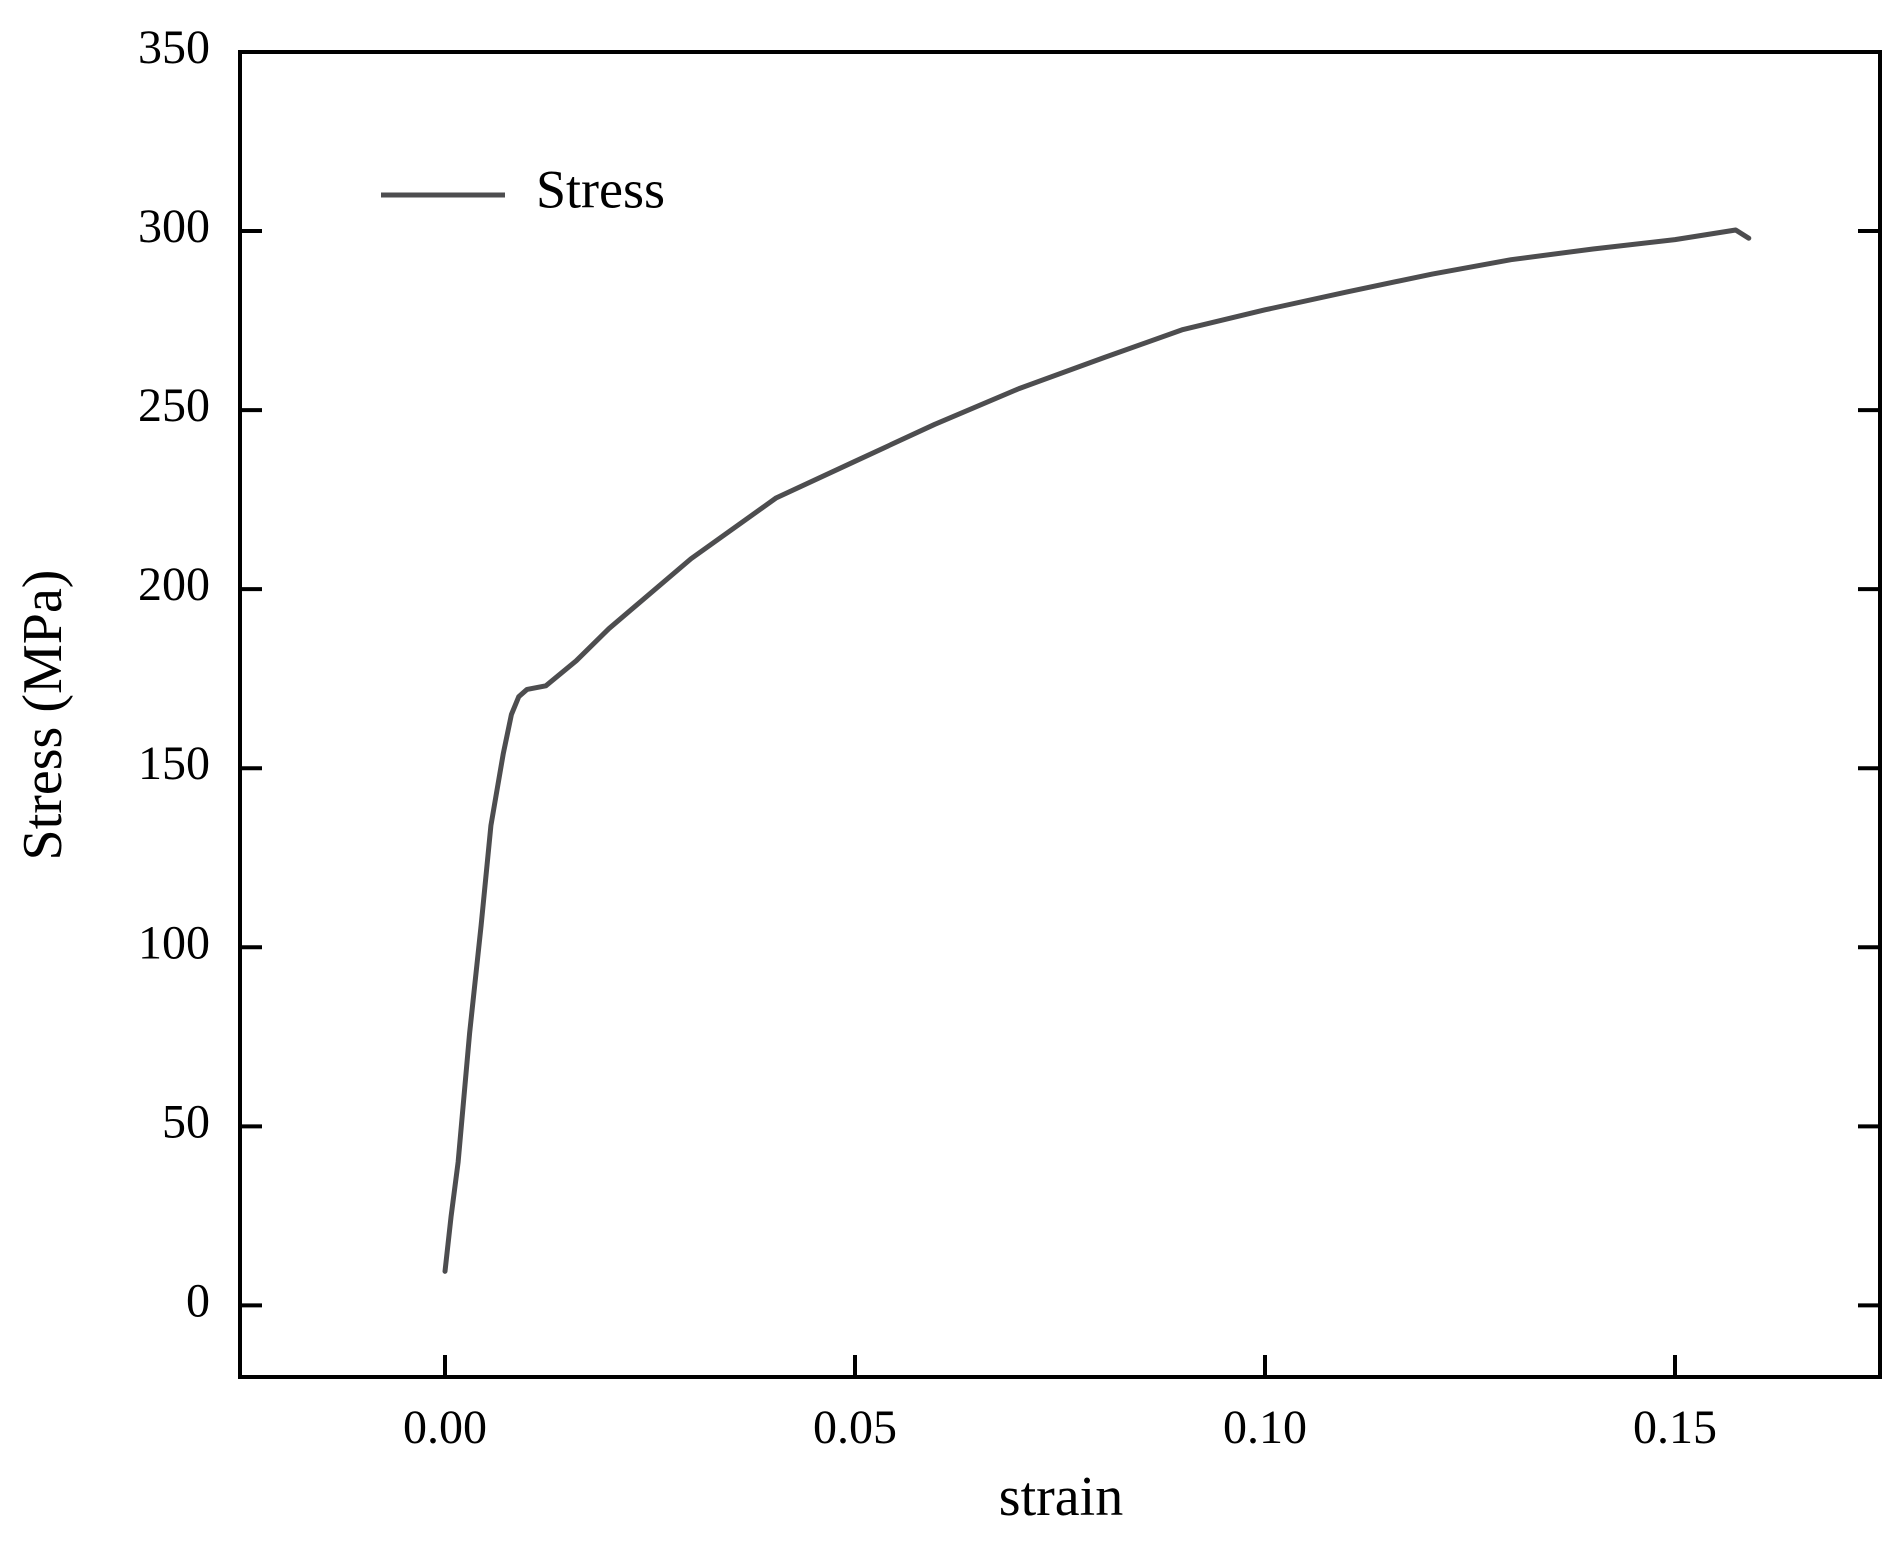 The width and height of the screenshot is (1902, 1541). What do you see at coordinates (43, 715) in the screenshot?
I see `y-axis-label: Stress (MPa)` at bounding box center [43, 715].